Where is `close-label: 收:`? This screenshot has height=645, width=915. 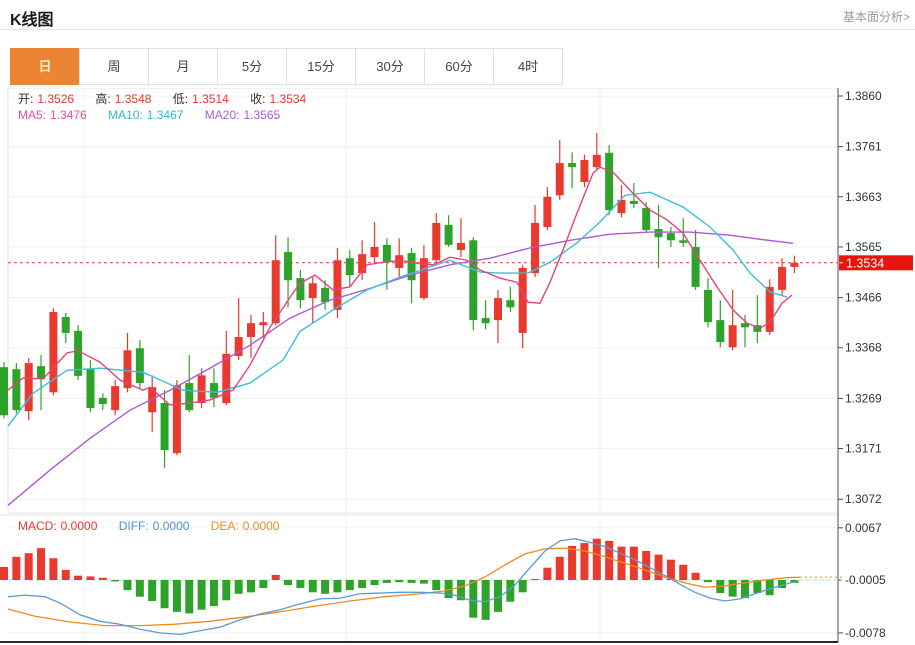
close-label: 收: is located at coordinates (258, 99).